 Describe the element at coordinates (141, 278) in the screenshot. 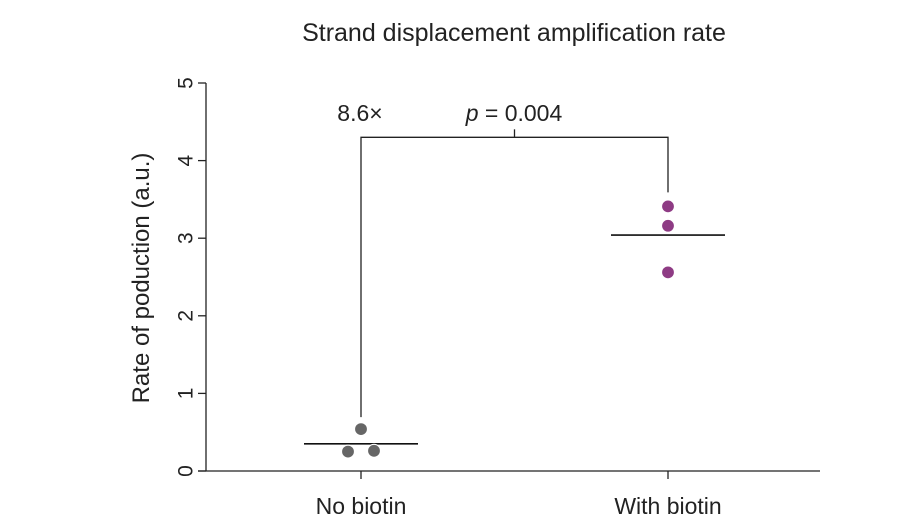

I see `y-axis-label: Rate of poduction (a.u.)` at that location.